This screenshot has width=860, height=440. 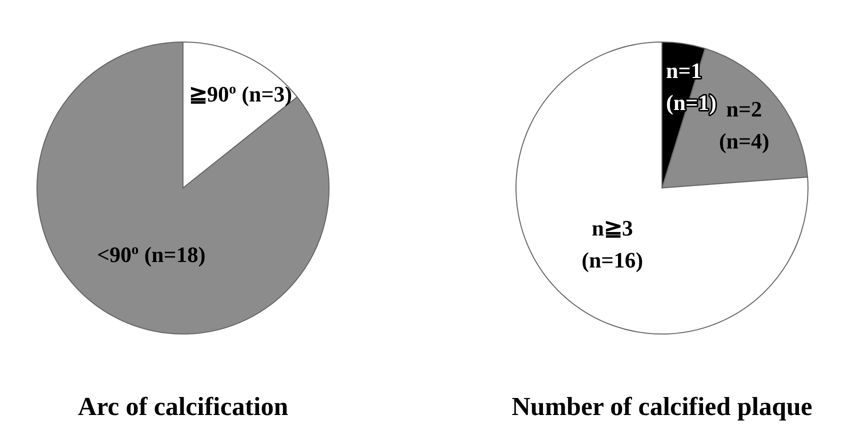 I want to click on slice-label: n≧3, so click(x=612, y=228).